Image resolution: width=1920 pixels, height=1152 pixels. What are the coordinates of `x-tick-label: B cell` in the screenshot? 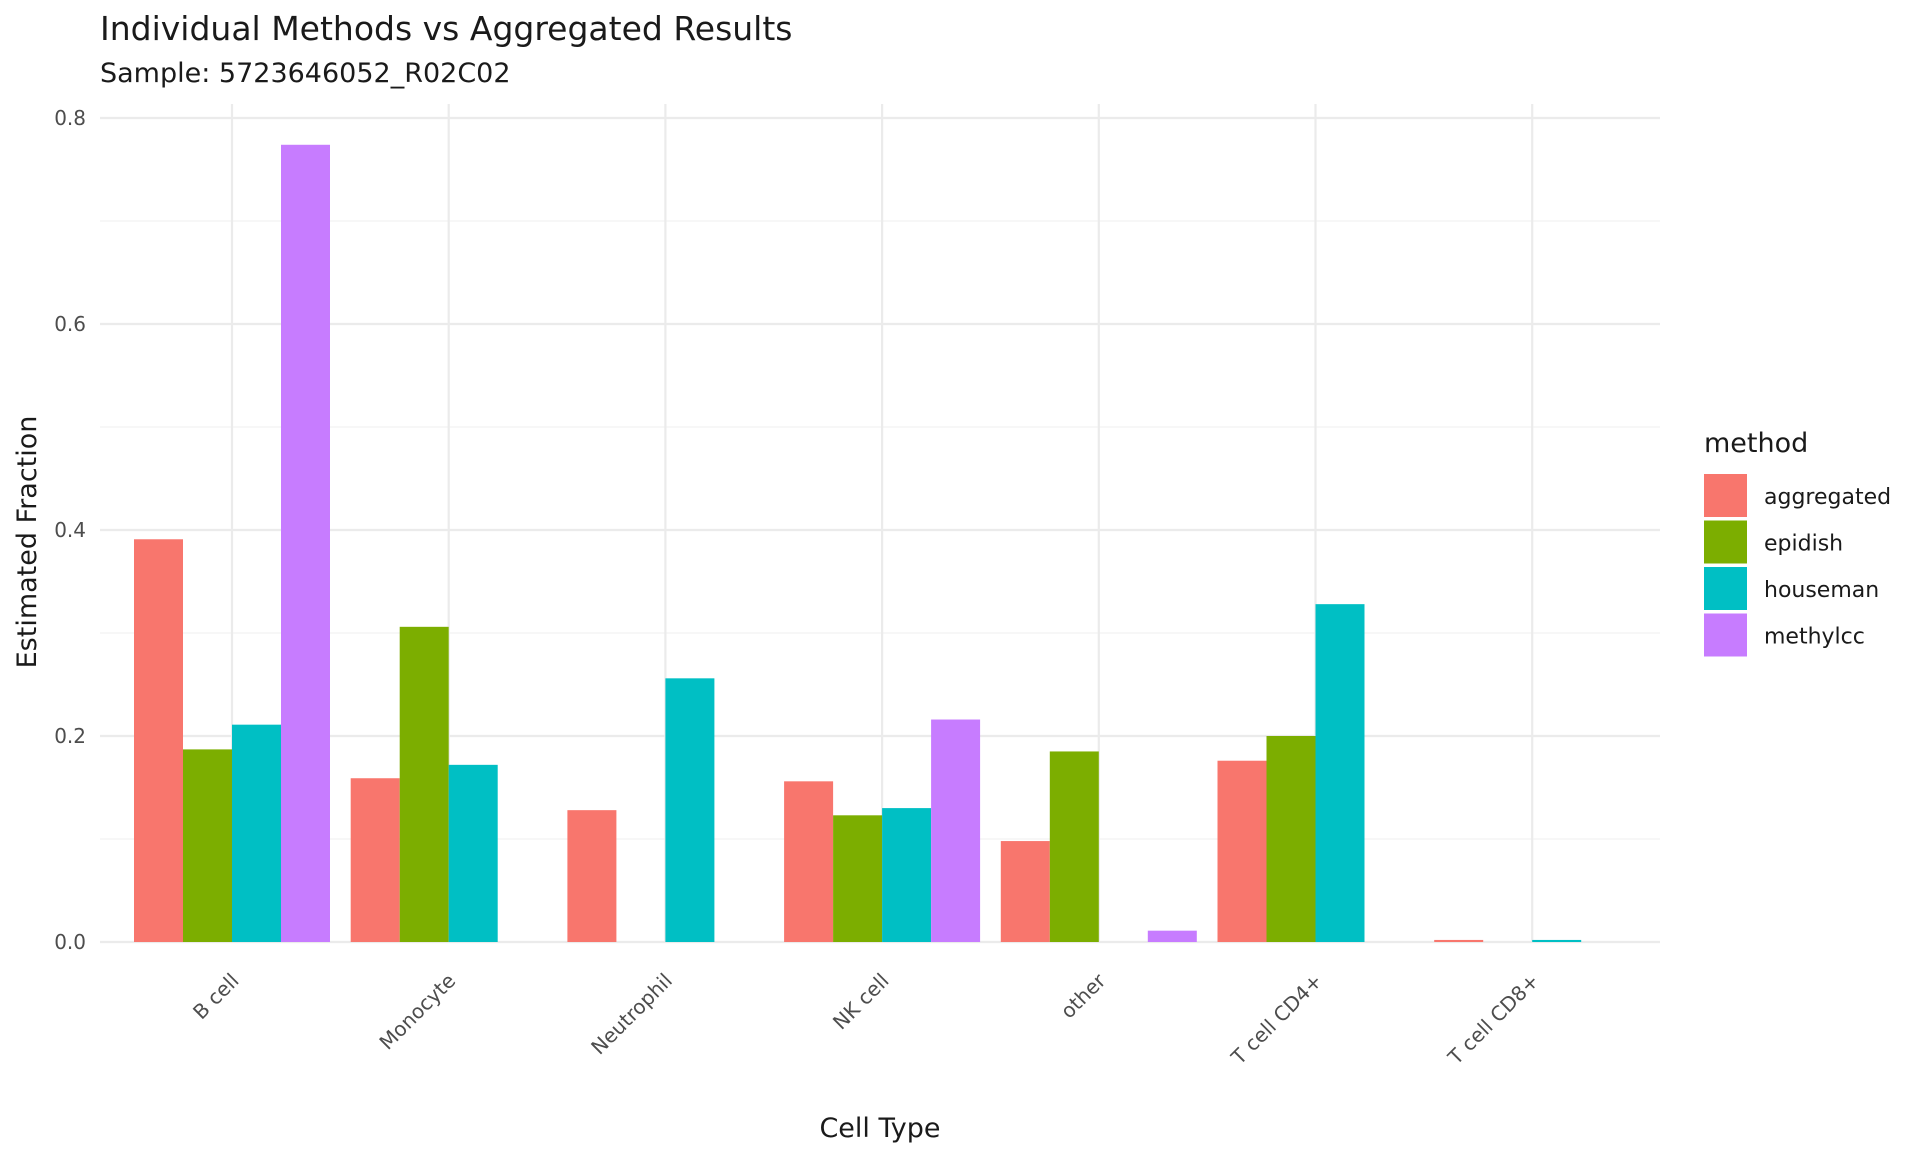 It's located at (216, 997).